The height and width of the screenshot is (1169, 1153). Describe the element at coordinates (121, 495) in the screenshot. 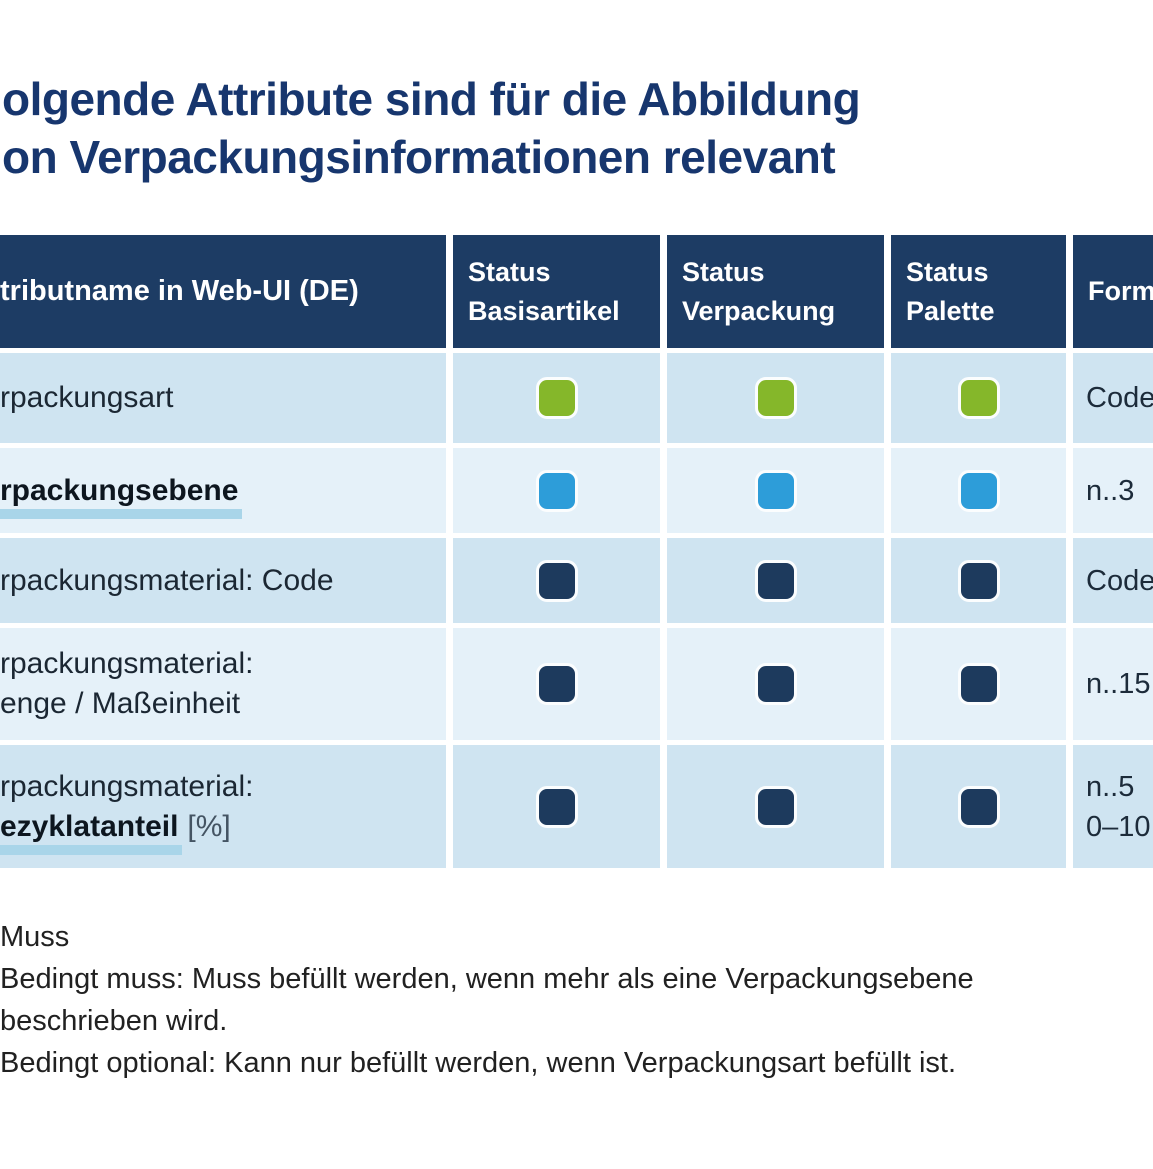

I see `highlighted-term: rpackungsebene` at that location.